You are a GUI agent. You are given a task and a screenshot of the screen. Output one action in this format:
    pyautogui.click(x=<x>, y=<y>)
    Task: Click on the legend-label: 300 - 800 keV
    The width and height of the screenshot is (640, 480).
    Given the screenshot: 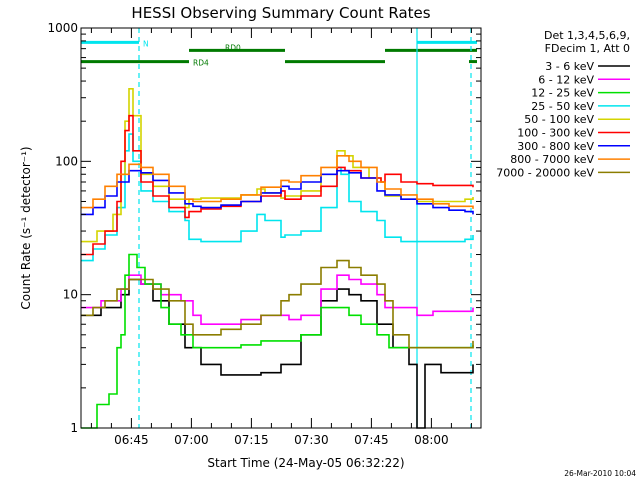 What is the action you would take?
    pyautogui.click(x=555, y=146)
    